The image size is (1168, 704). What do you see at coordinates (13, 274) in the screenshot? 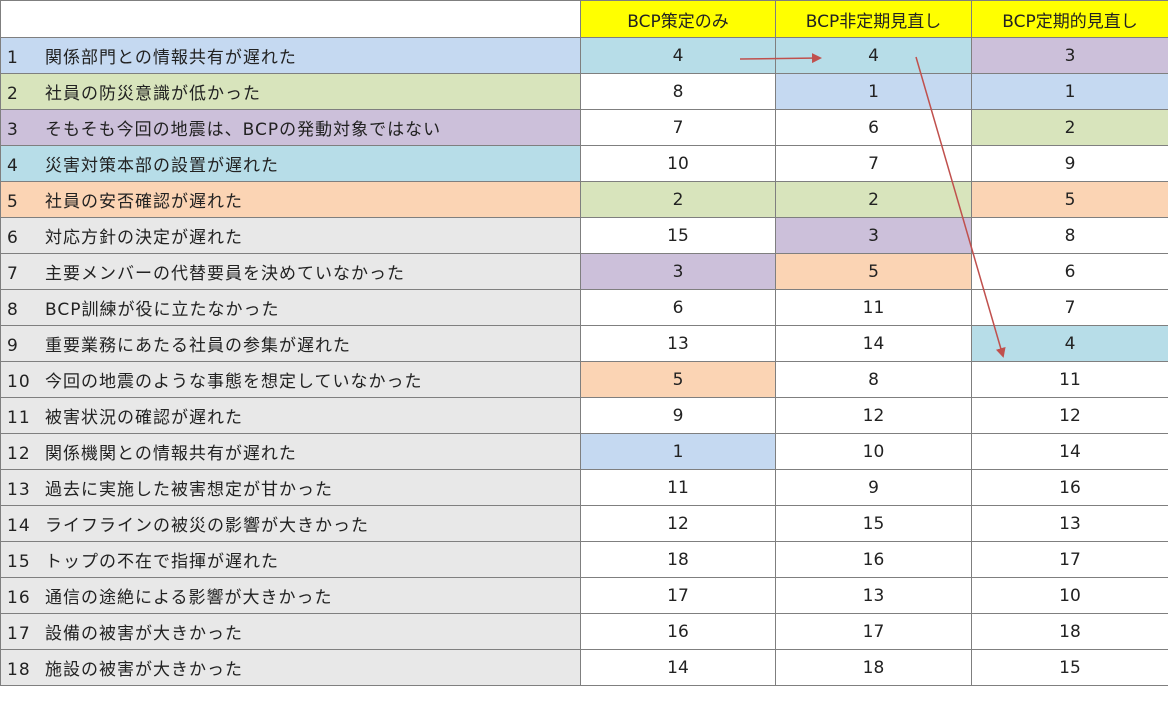
I see `row-number: 7` at bounding box center [13, 274].